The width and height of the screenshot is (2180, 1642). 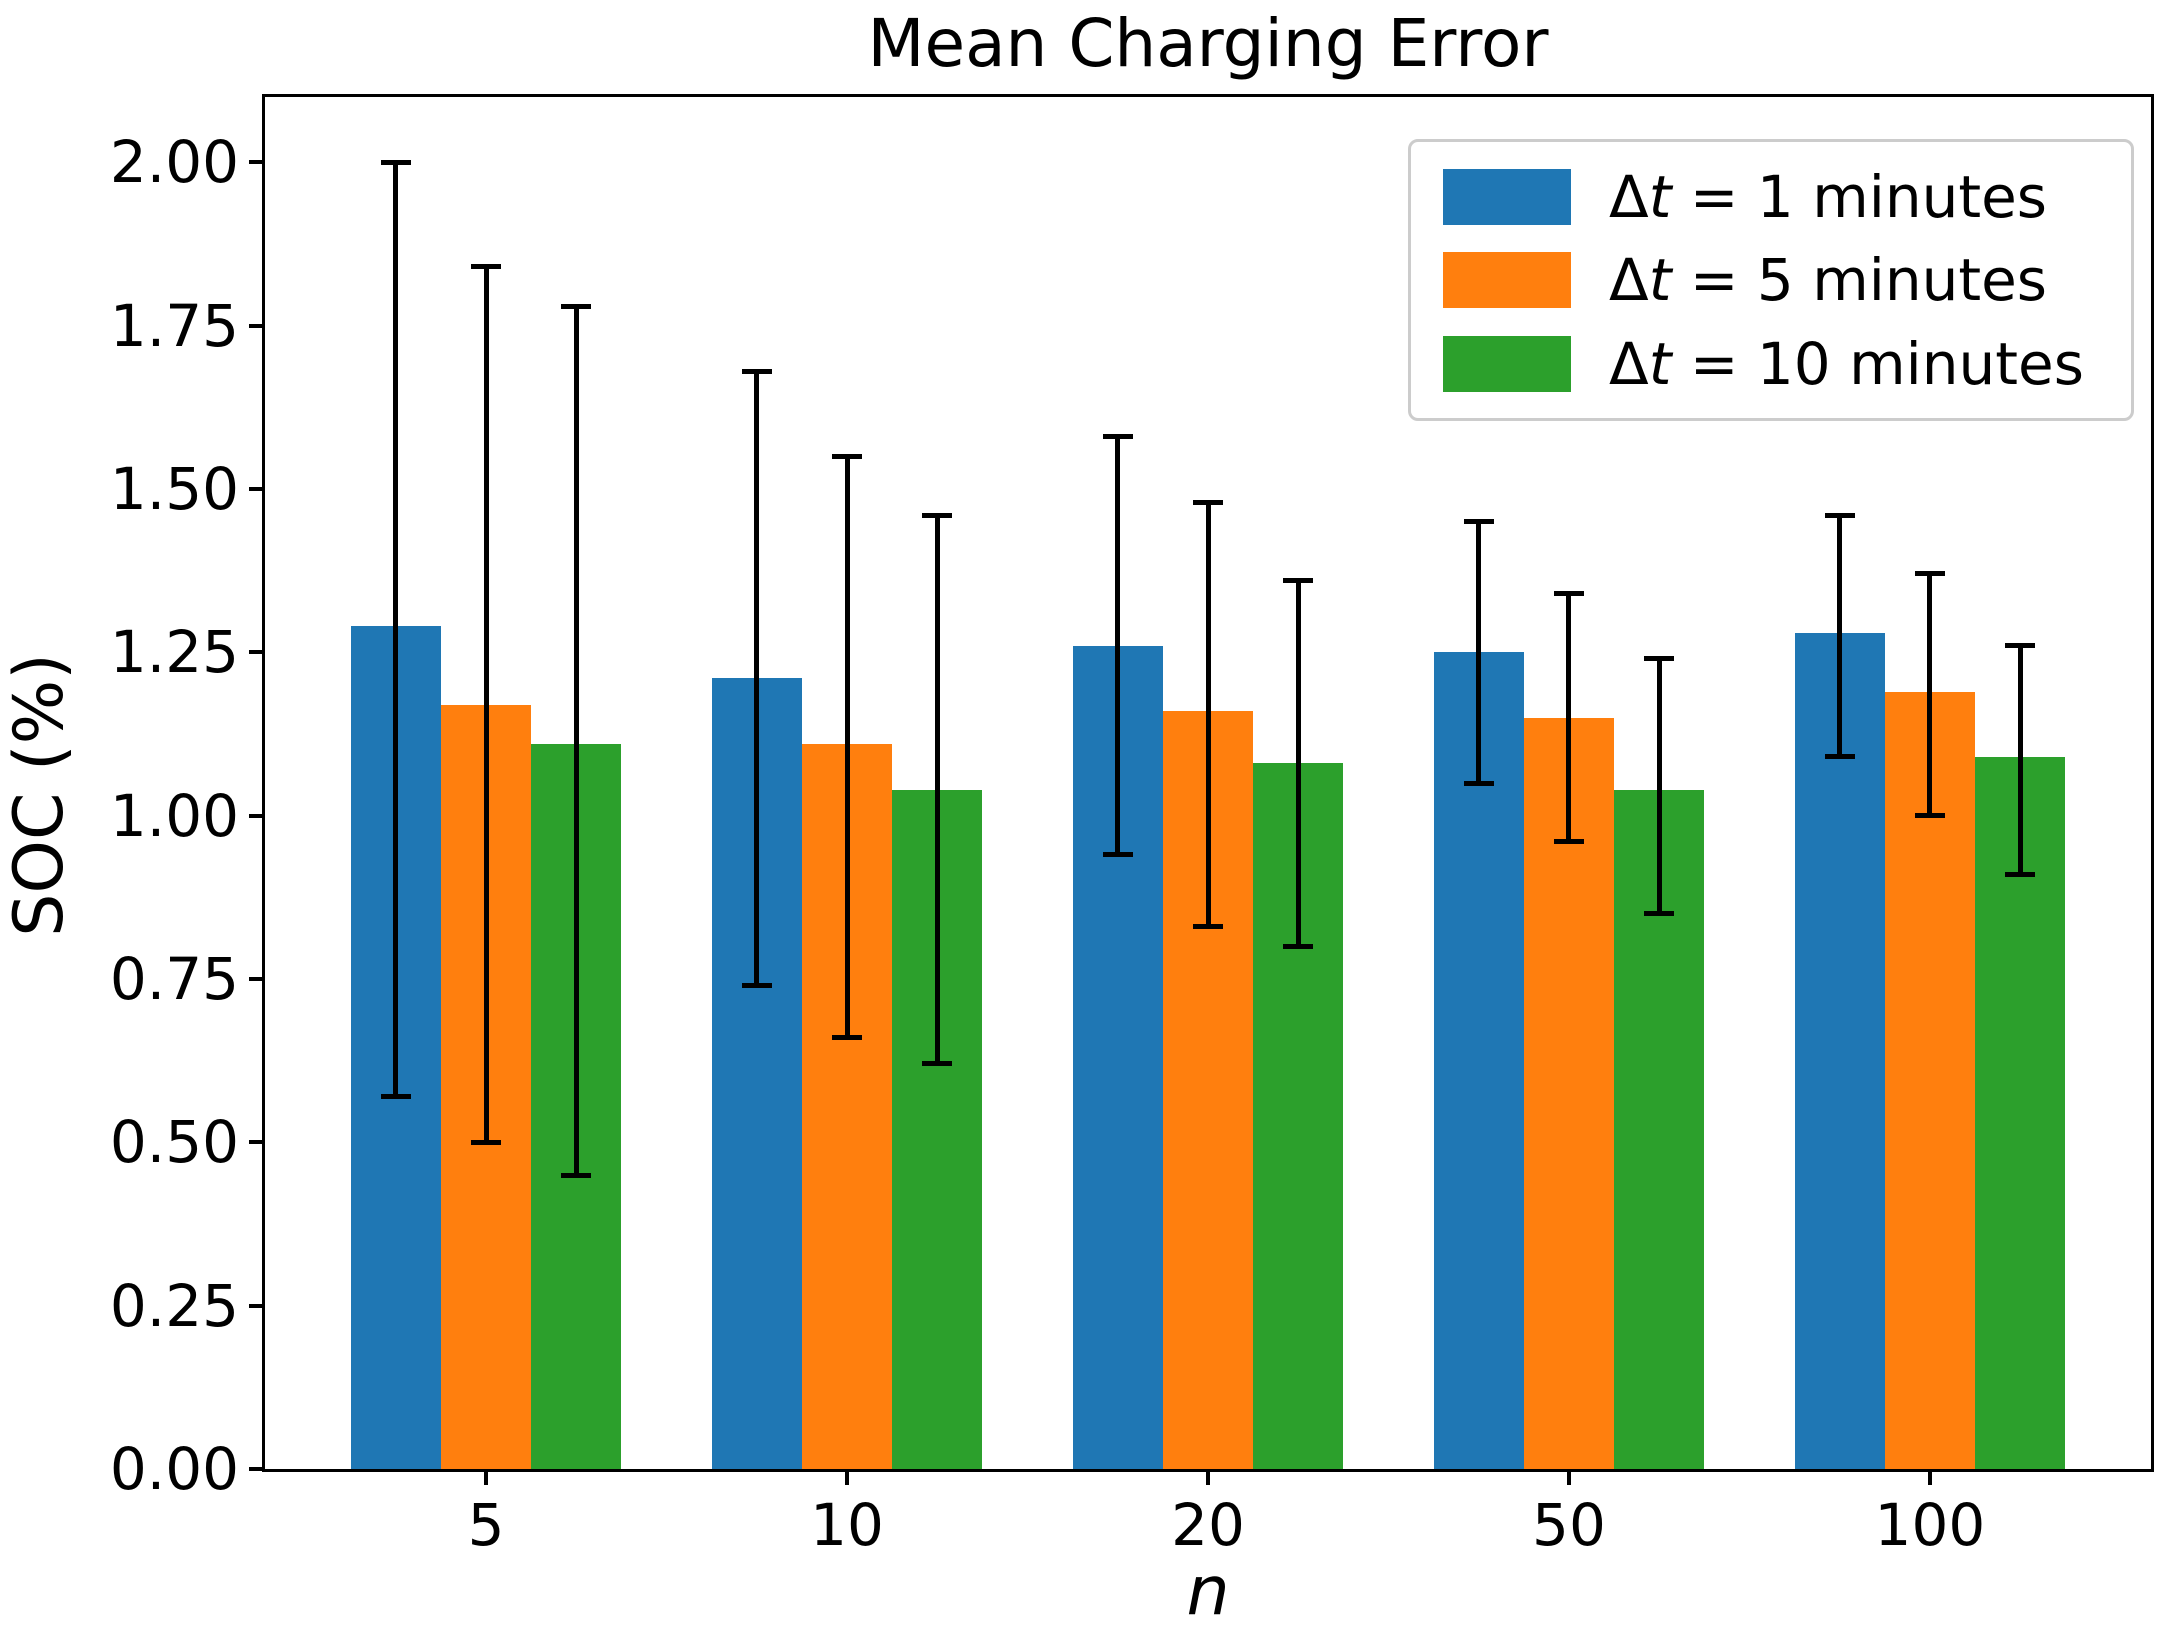 I want to click on chart-title: Mean Charging Error, so click(x=1208, y=43).